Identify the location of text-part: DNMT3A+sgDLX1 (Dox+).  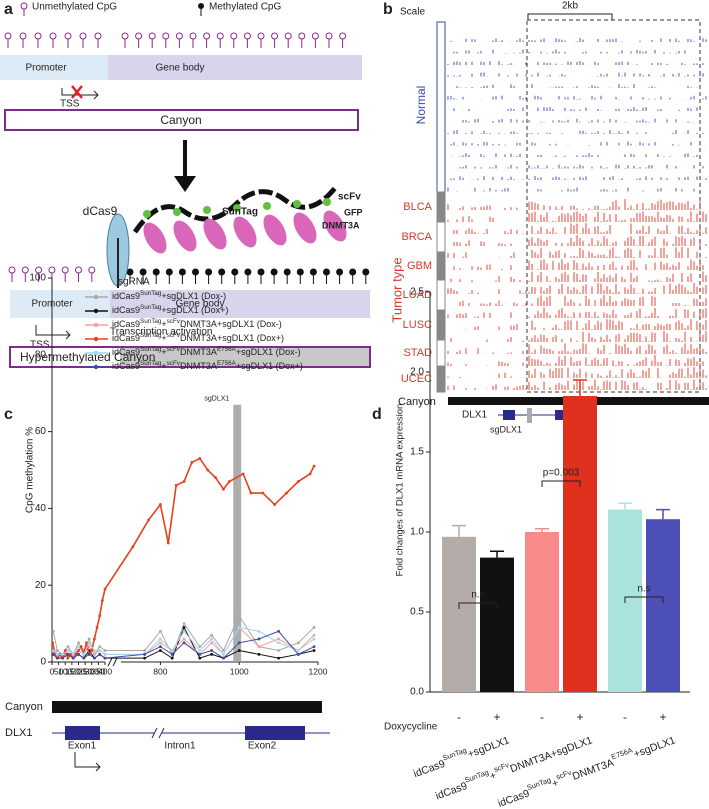
(232, 338).